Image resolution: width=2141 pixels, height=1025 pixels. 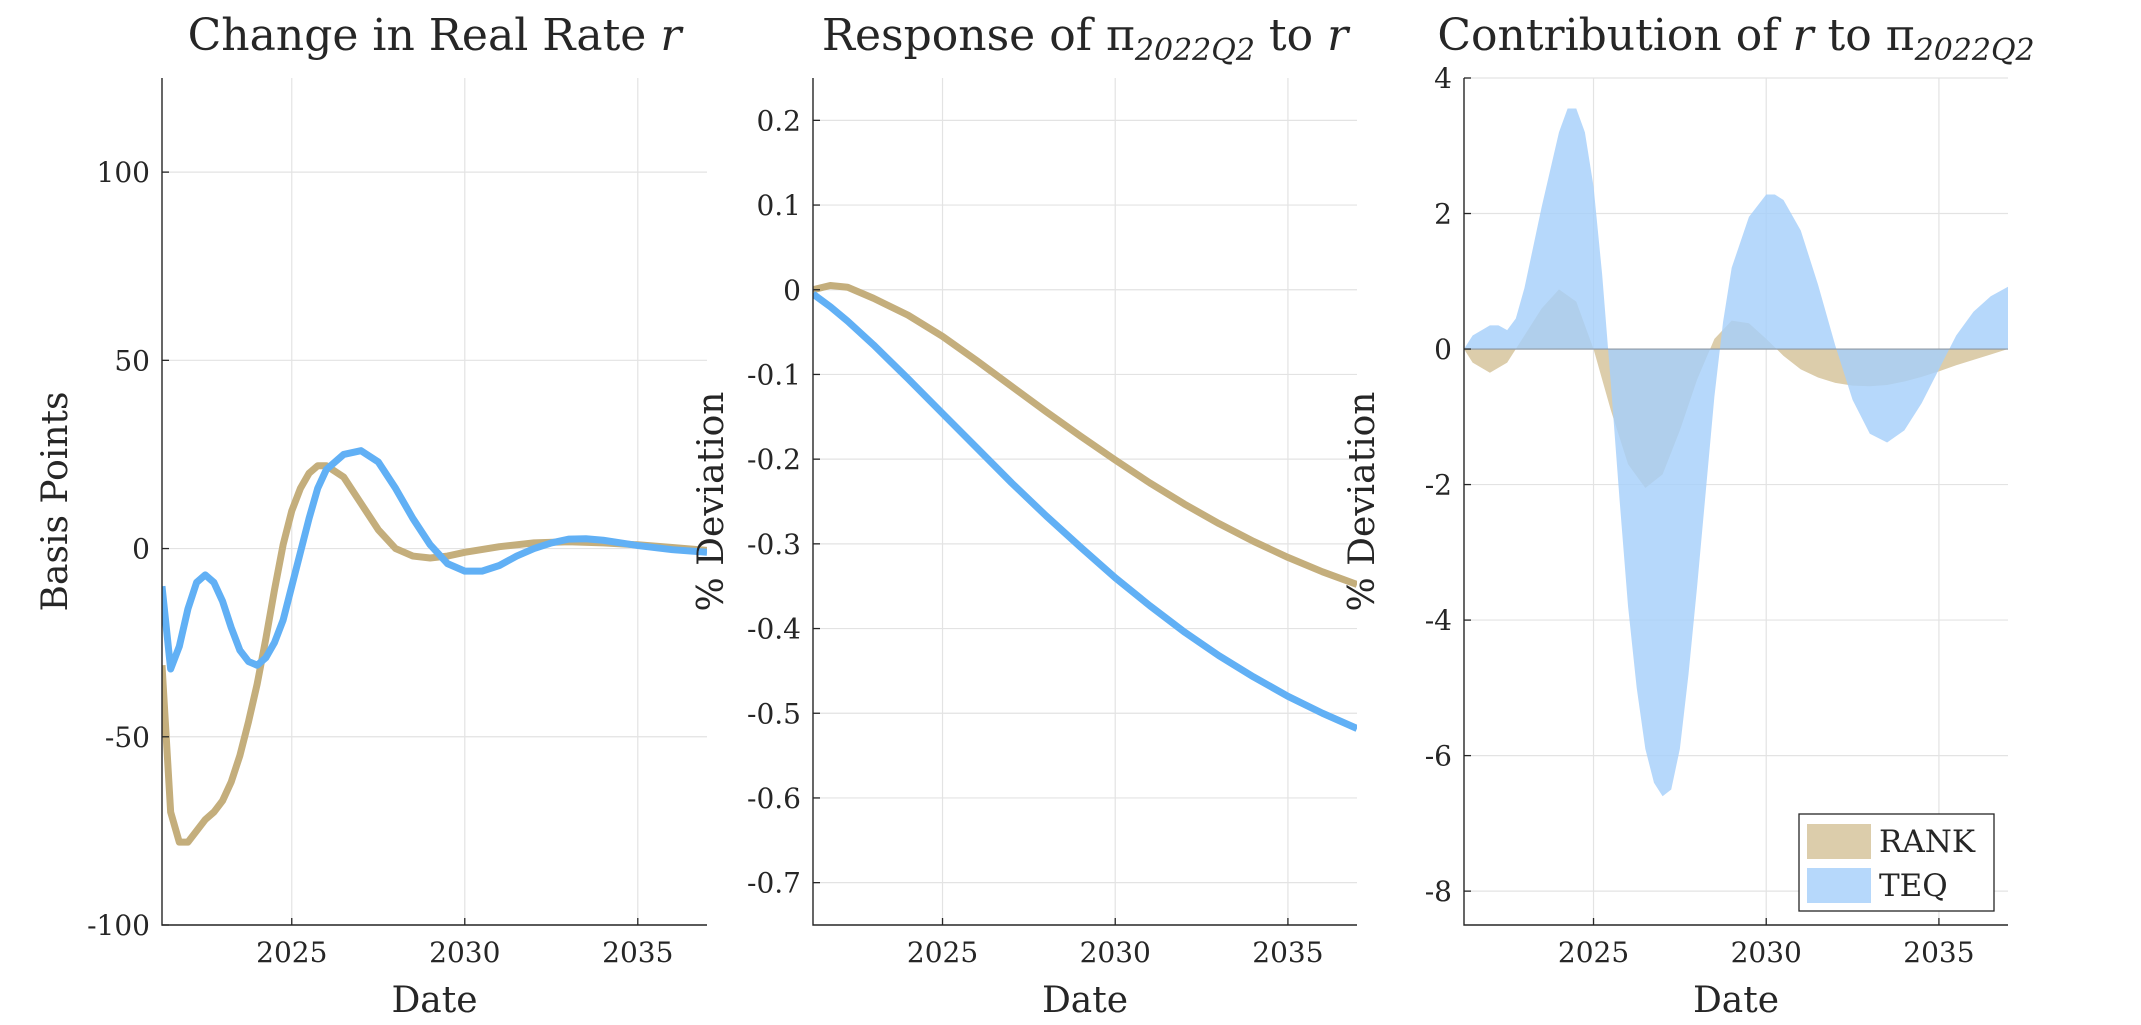 What do you see at coordinates (774, 629) in the screenshot?
I see `y-tick-label: -0.4` at bounding box center [774, 629].